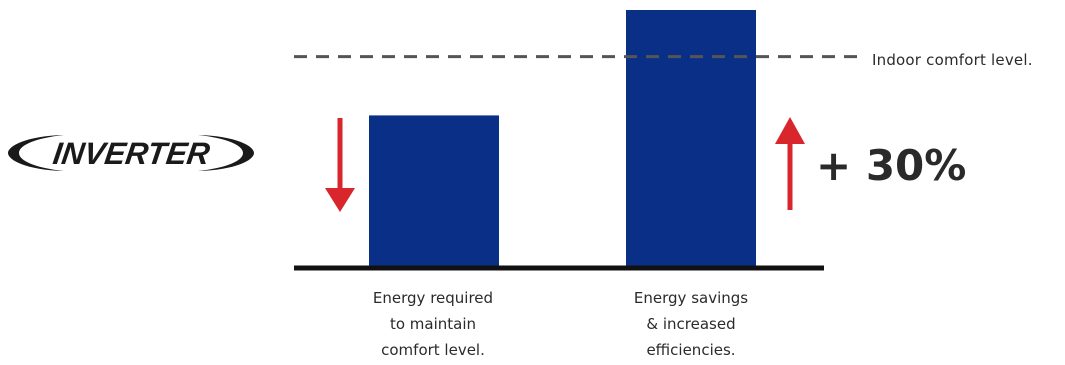  I want to click on decrease-arrow-icon, so click(340, 165).